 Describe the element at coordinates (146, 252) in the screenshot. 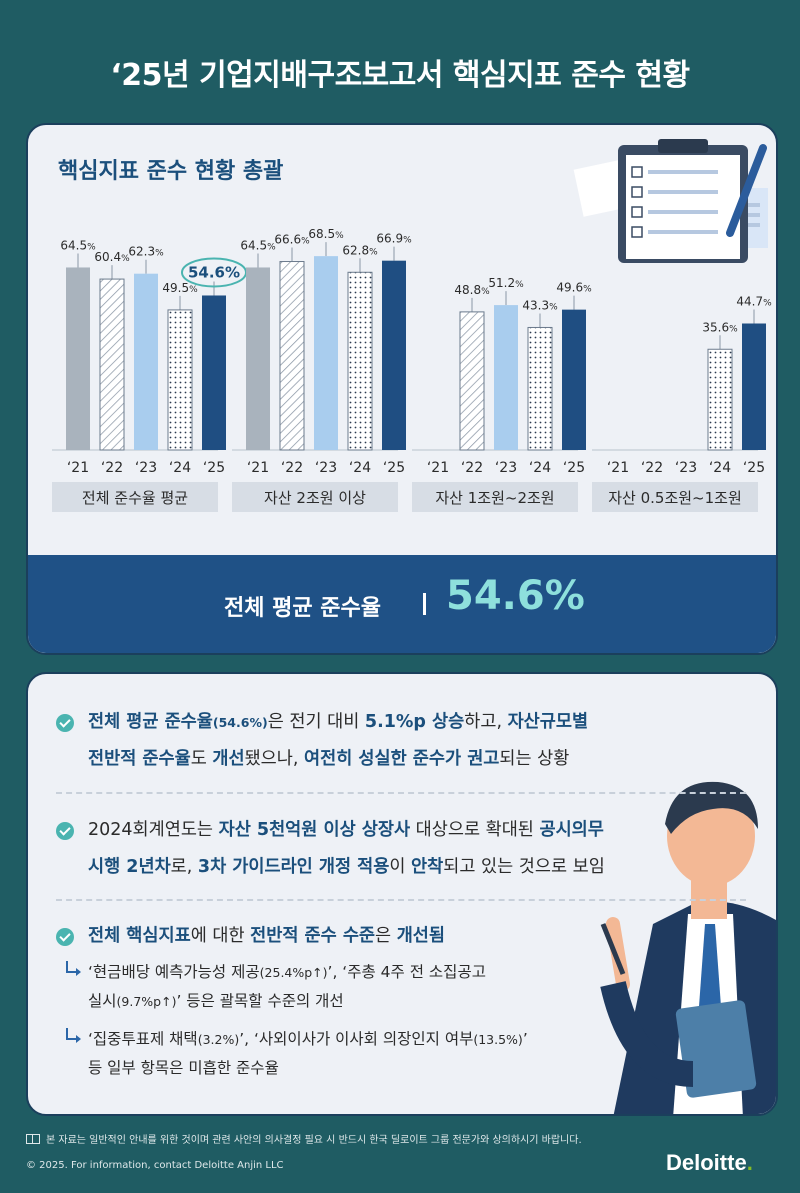

I see `data-label: 62.3%` at that location.